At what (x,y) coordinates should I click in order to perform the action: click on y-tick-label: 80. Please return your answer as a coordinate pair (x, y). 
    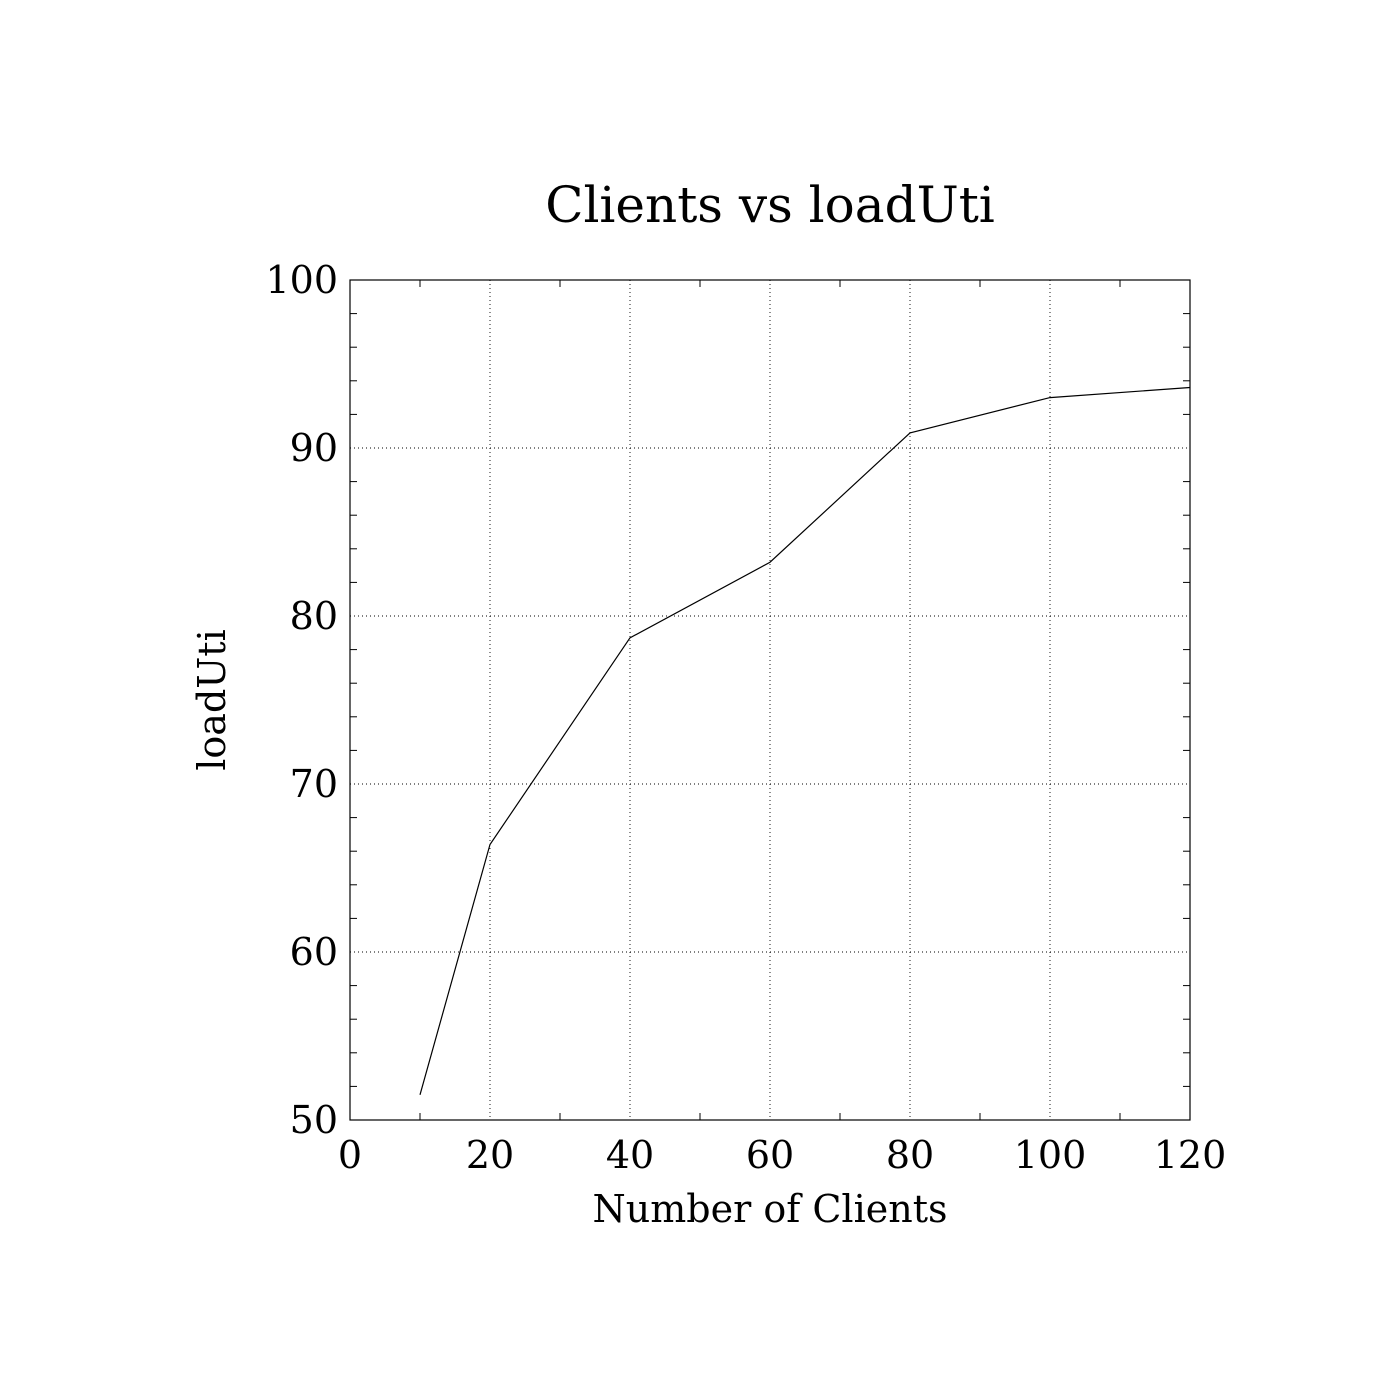
    Looking at the image, I should click on (314, 616).